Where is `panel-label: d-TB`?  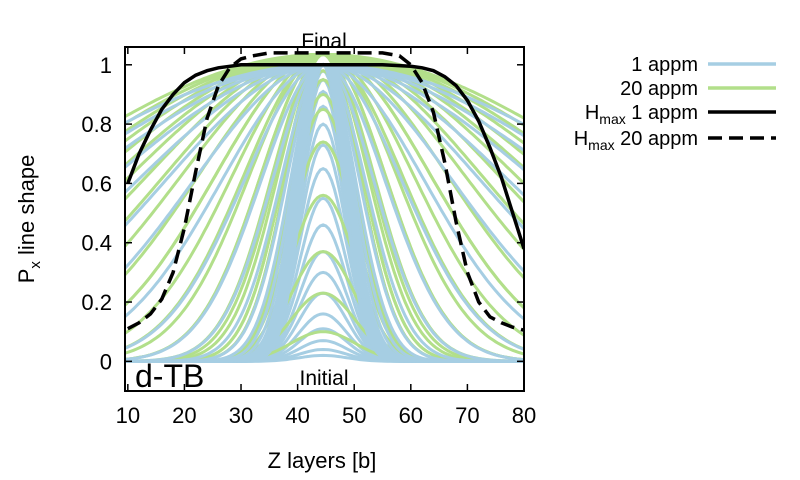 panel-label: d-TB is located at coordinates (169, 376).